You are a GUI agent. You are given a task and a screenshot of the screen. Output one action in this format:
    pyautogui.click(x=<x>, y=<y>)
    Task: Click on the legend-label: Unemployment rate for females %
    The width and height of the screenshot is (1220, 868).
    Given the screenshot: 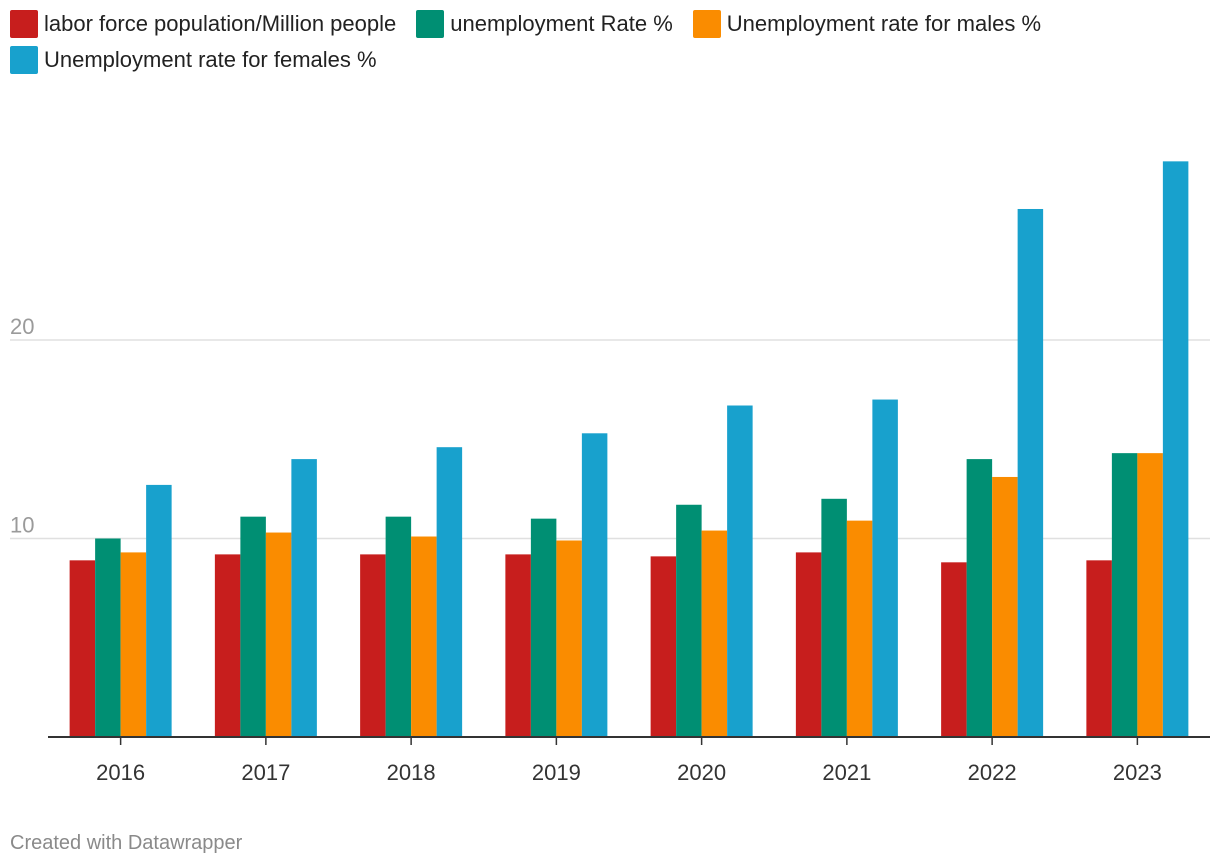 What is the action you would take?
    pyautogui.click(x=210, y=59)
    